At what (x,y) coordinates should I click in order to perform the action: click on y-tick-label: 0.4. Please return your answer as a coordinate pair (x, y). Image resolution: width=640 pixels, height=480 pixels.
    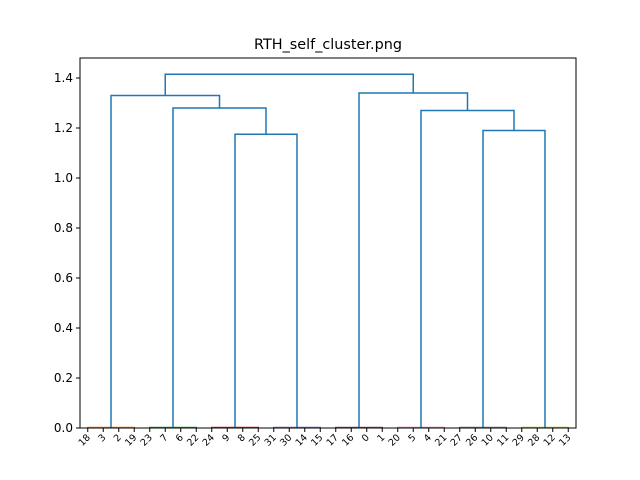
    Looking at the image, I should click on (63, 328).